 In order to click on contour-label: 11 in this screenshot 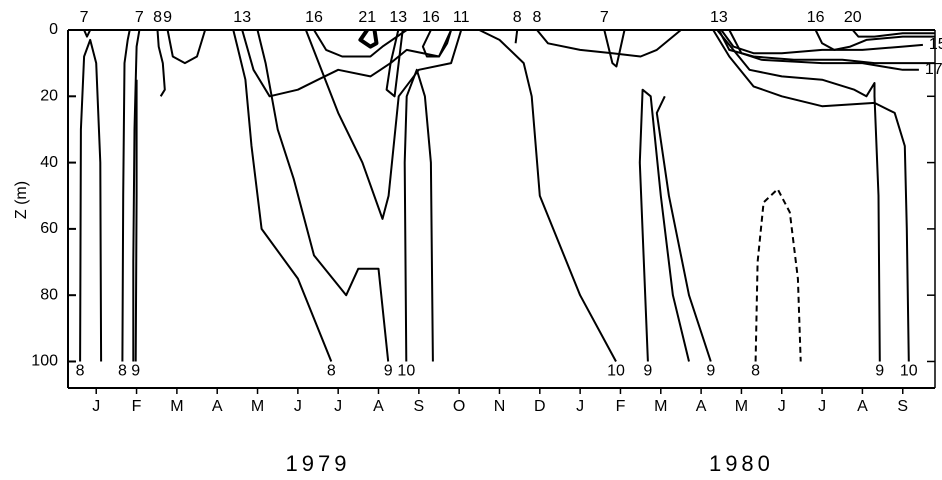, I will do `click(461, 17)`.